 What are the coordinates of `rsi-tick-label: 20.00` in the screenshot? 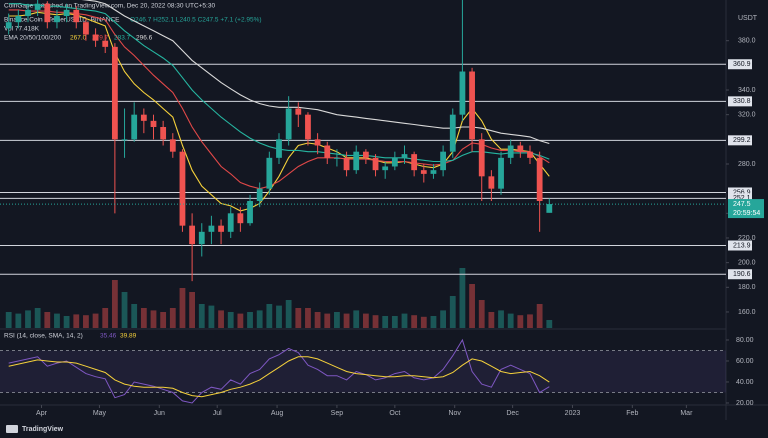 It's located at (745, 403).